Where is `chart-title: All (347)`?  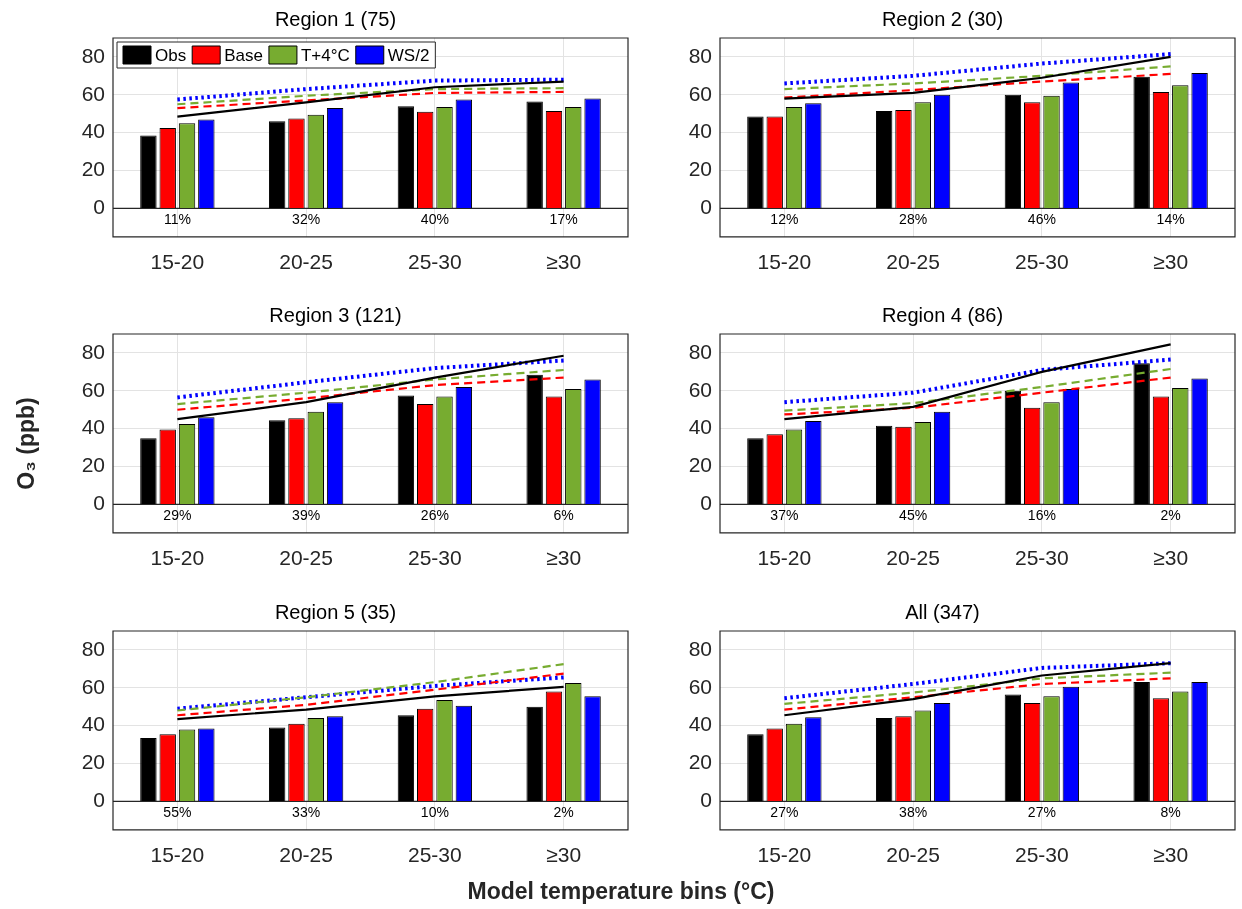 chart-title: All (347) is located at coordinates (942, 611).